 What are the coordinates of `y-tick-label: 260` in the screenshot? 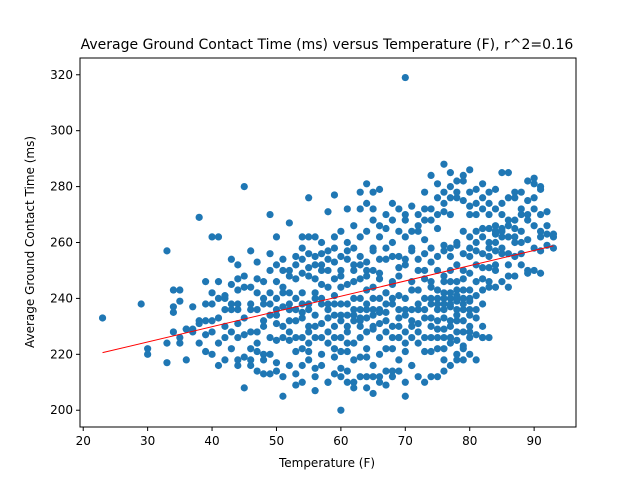 It's located at (61, 243).